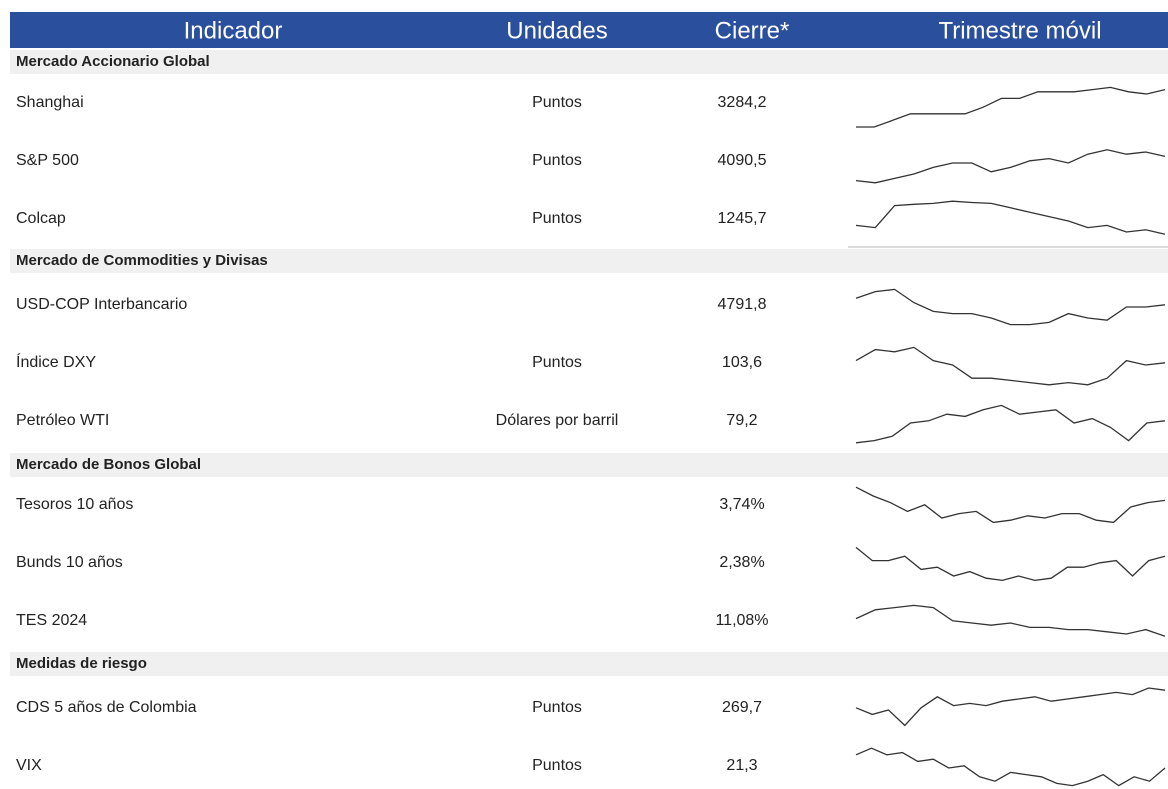  What do you see at coordinates (741, 765) in the screenshot?
I see `close: 21,3` at bounding box center [741, 765].